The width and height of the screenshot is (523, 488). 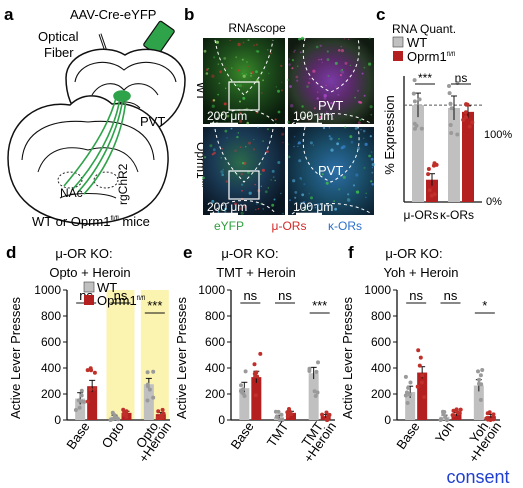 I want to click on x-tick-label: Opto, so click(x=113, y=435).